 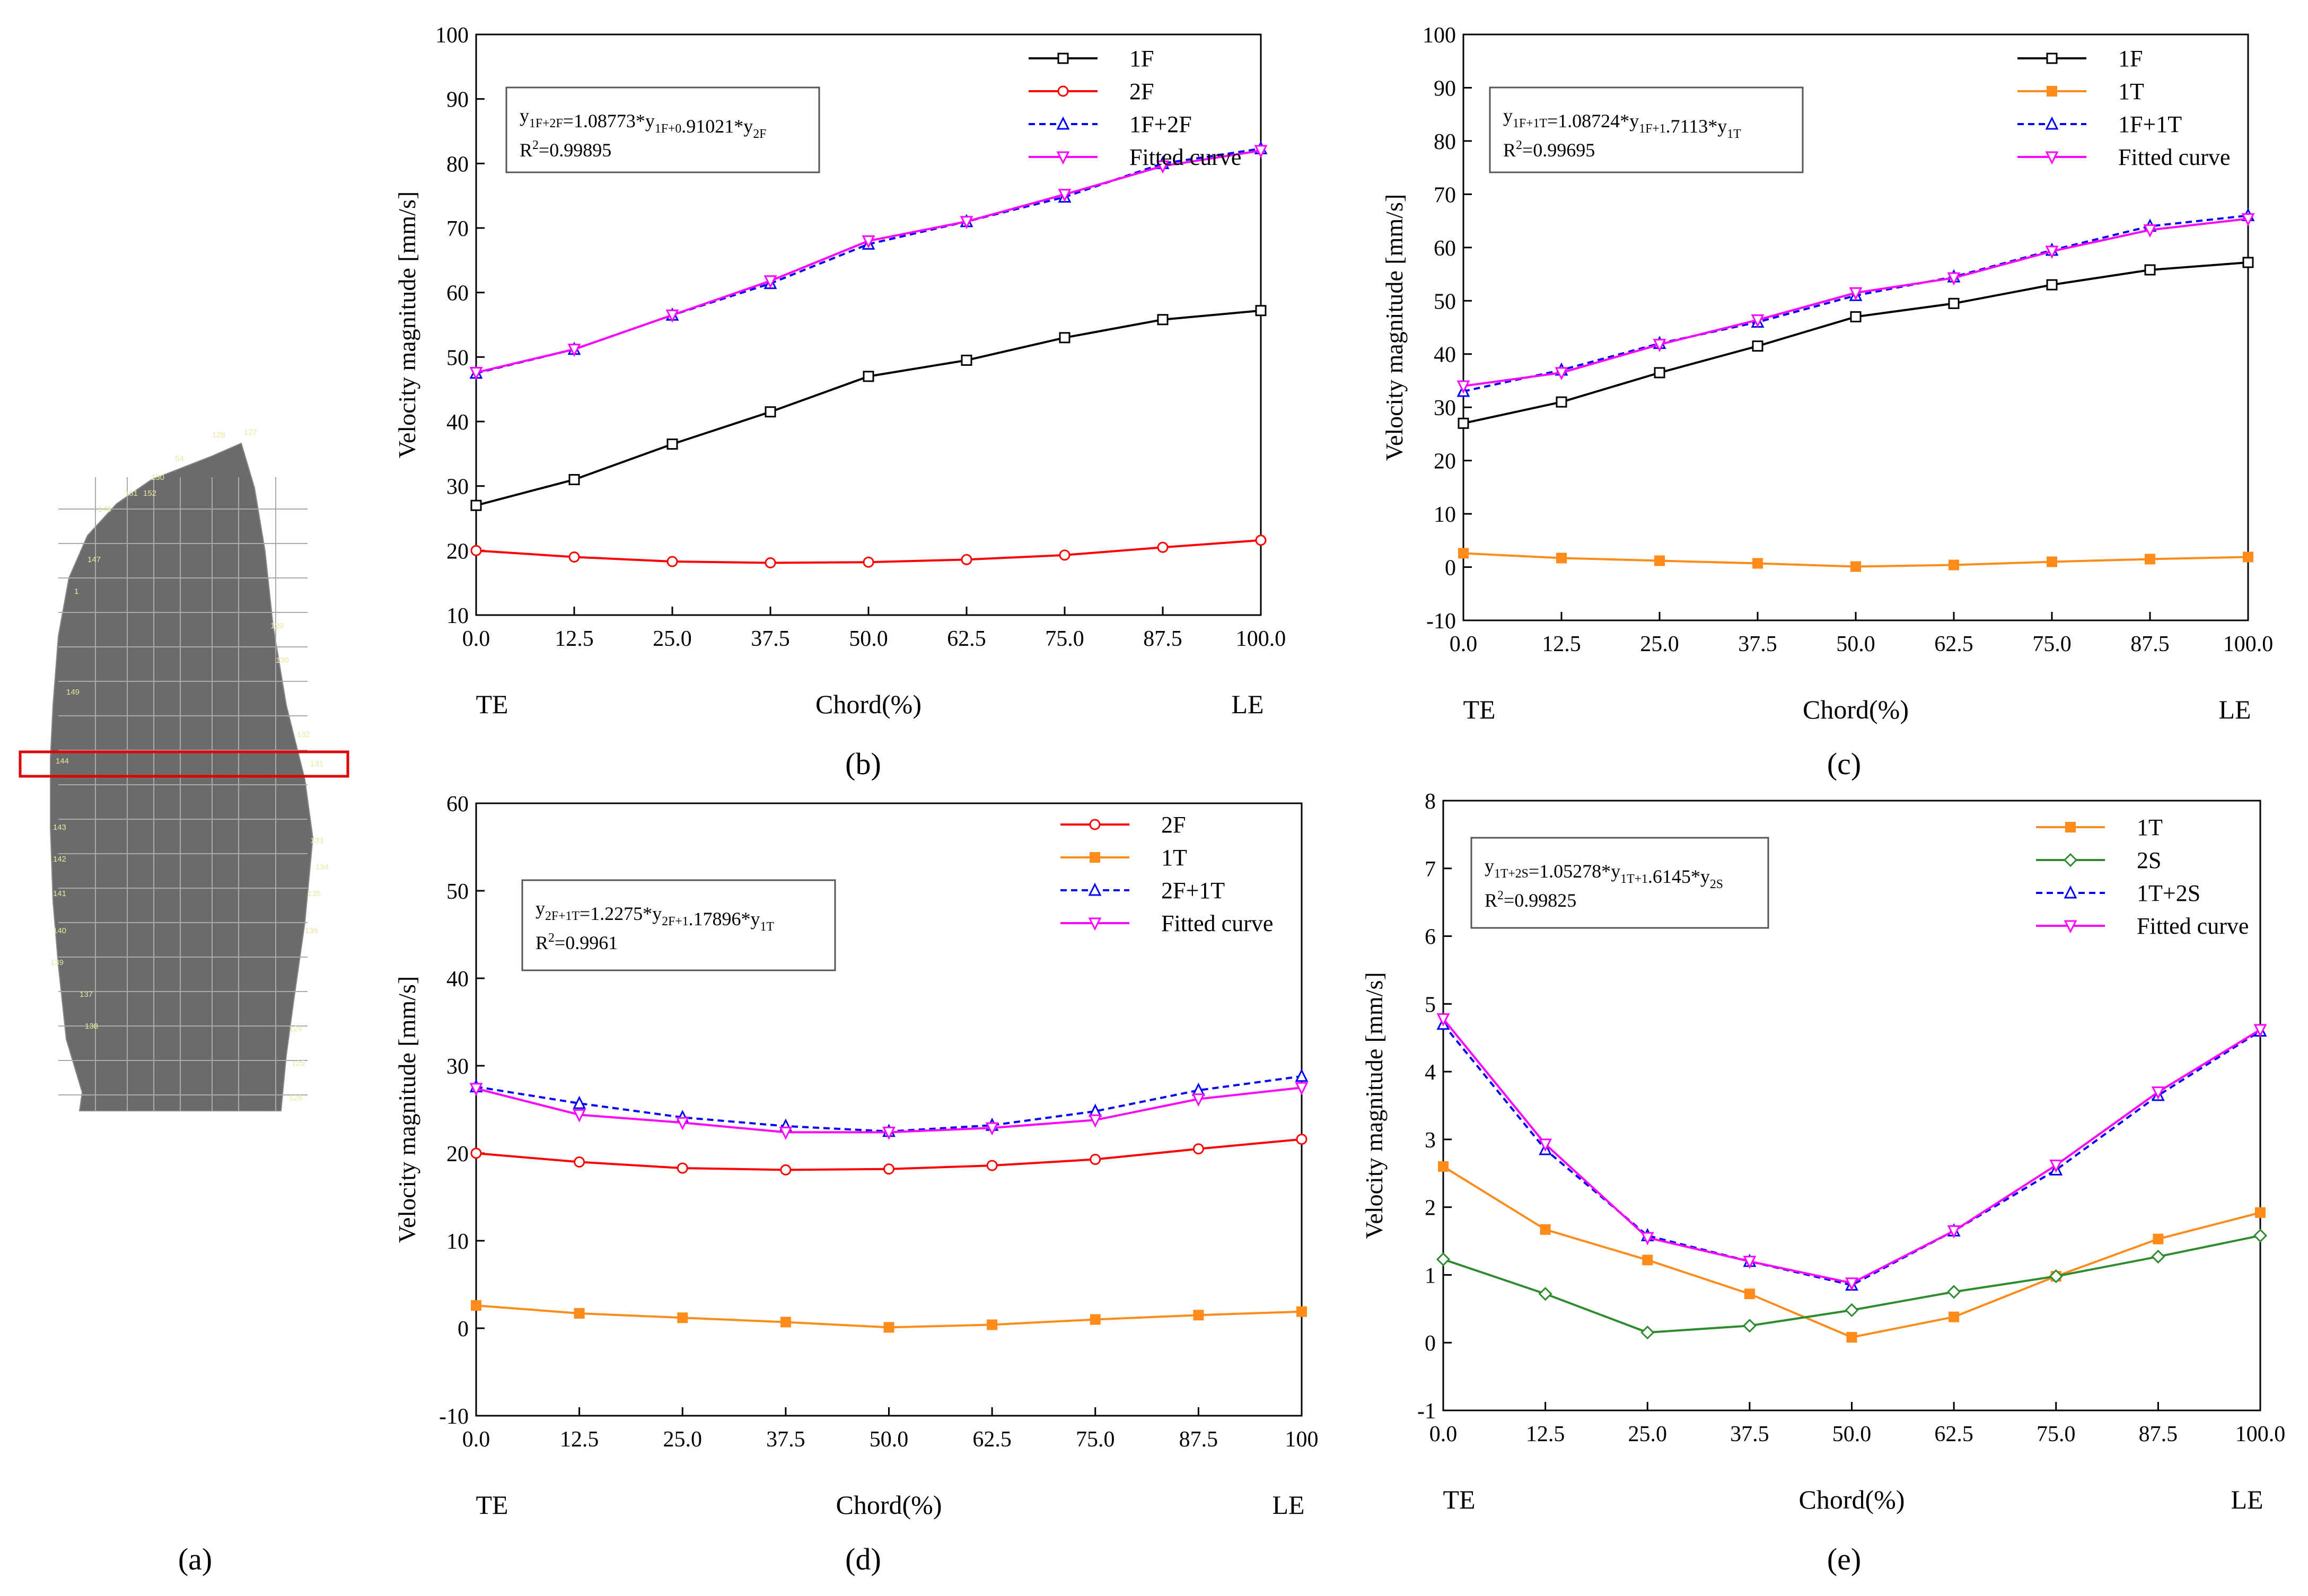 I want to click on legend-label: 1T+2S, so click(x=2169, y=893).